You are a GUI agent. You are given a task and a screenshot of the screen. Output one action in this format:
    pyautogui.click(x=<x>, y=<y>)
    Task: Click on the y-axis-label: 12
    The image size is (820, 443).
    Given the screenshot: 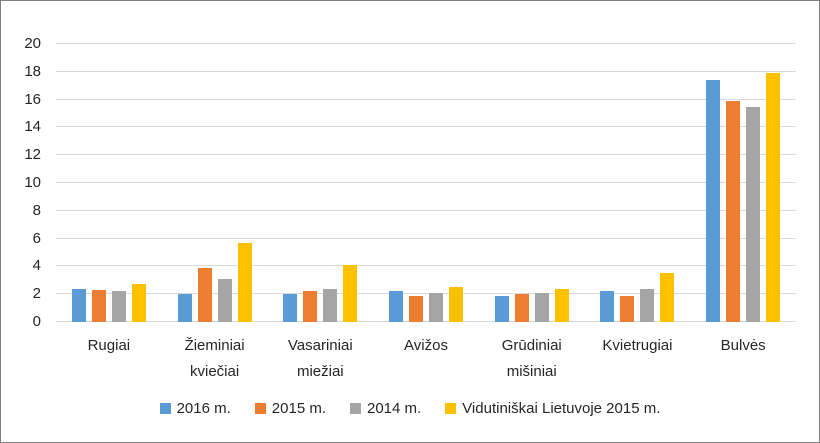 What is the action you would take?
    pyautogui.click(x=32, y=155)
    